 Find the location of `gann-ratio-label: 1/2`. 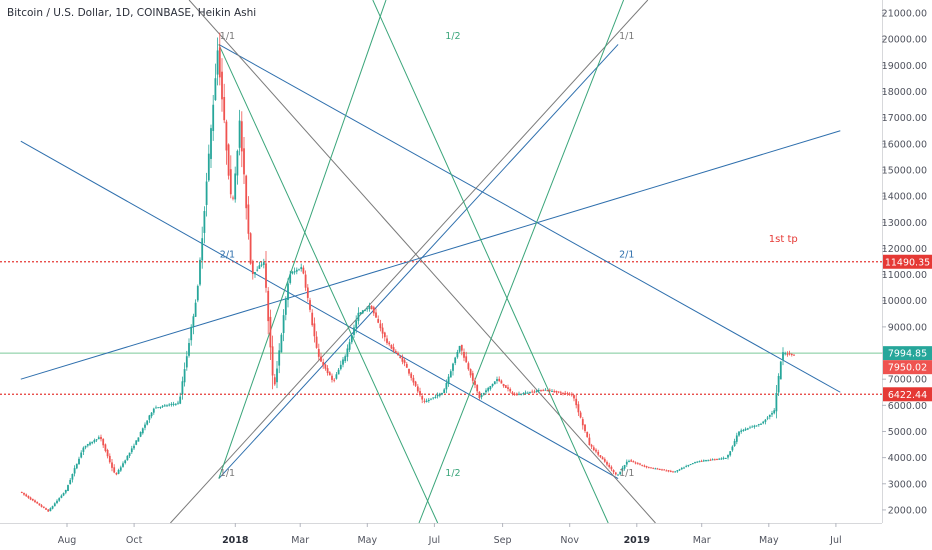

gann-ratio-label: 1/2 is located at coordinates (452, 36).